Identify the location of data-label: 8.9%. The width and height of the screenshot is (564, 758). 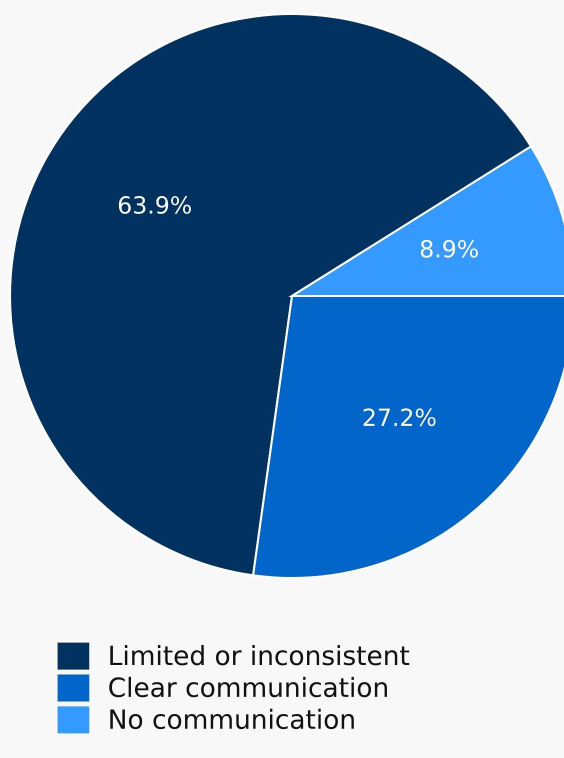
(449, 249).